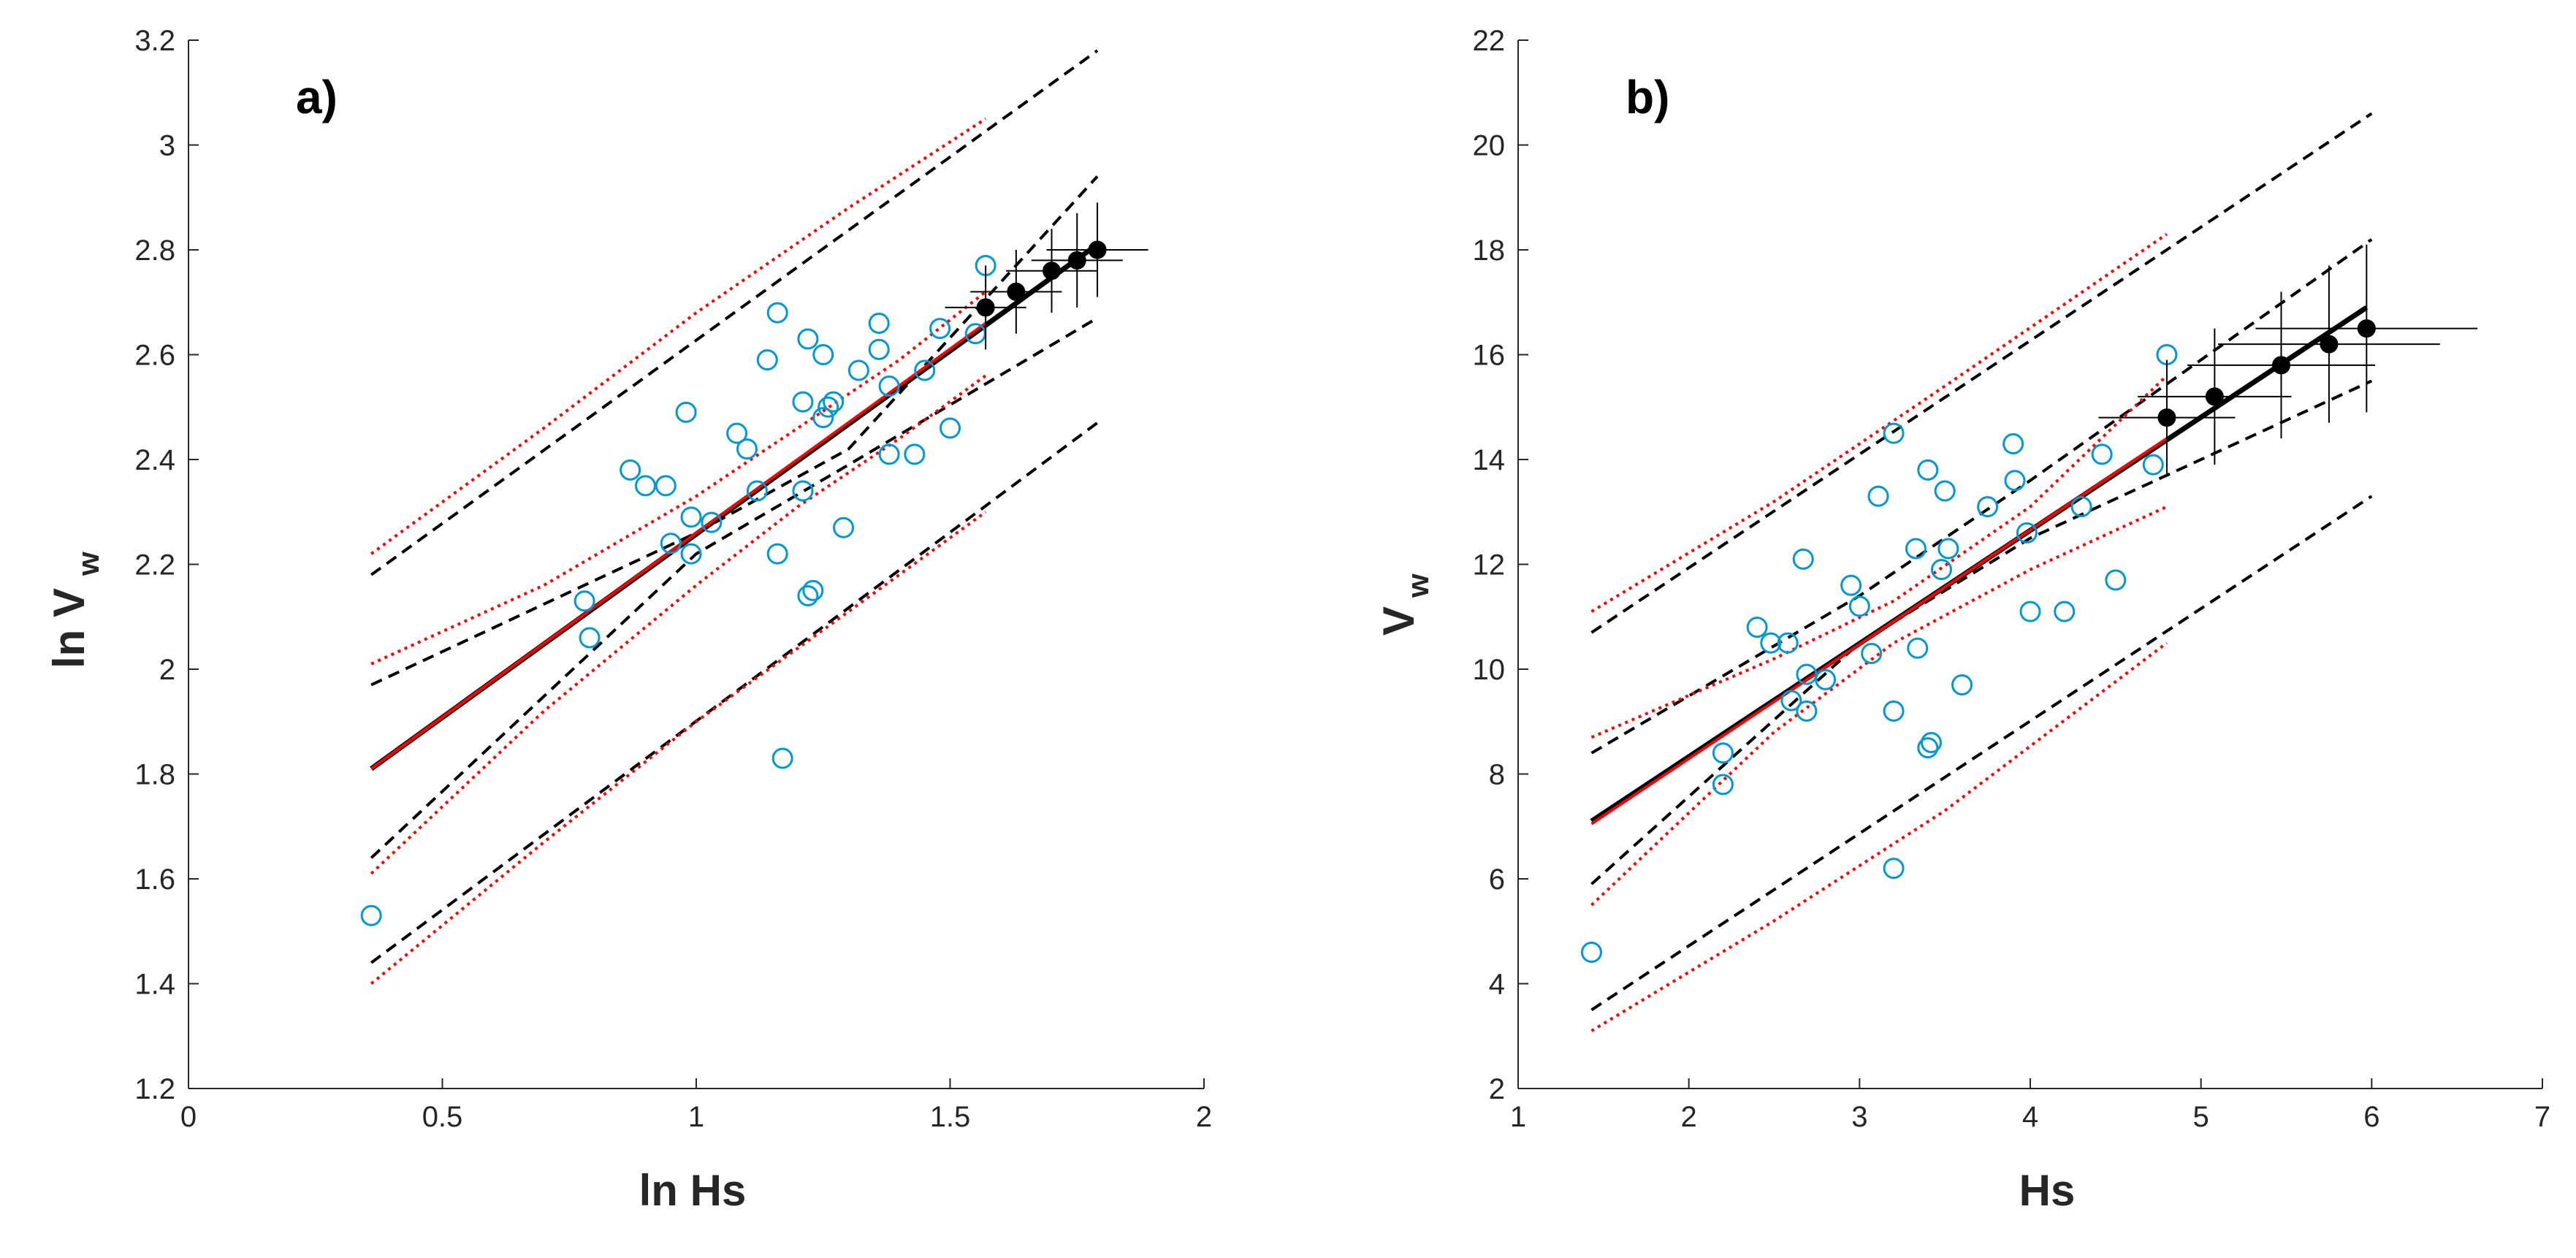 The height and width of the screenshot is (1258, 2576). Describe the element at coordinates (88, 564) in the screenshot. I see `y-axis-label-a-sub: w` at that location.